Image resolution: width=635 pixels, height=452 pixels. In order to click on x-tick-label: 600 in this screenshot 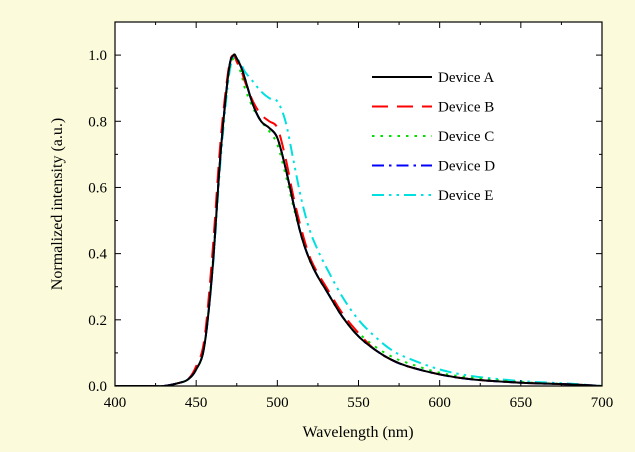, I will do `click(439, 403)`.